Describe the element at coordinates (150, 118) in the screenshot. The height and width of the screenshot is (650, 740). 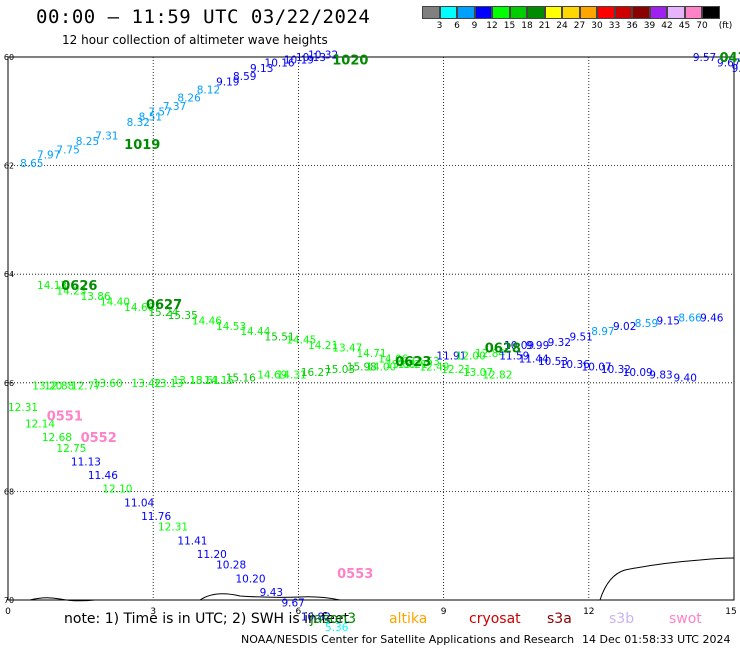
I see `wave-height-value: 8.51` at that location.